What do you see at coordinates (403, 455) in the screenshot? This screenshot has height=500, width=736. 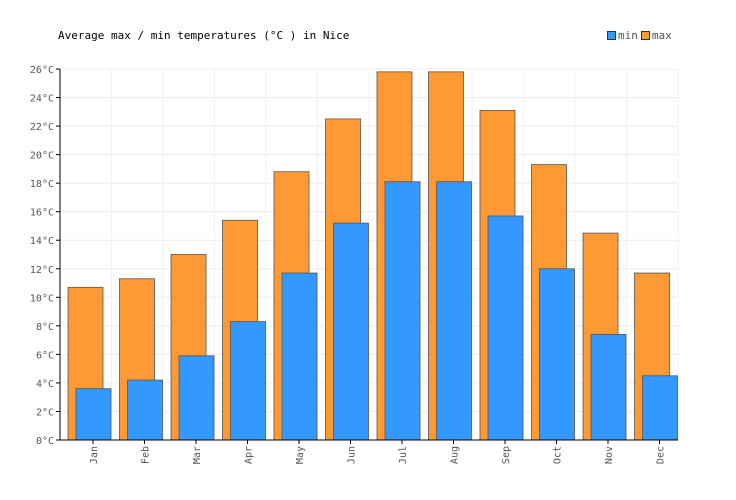 I see `x-tick-label: Jul` at bounding box center [403, 455].